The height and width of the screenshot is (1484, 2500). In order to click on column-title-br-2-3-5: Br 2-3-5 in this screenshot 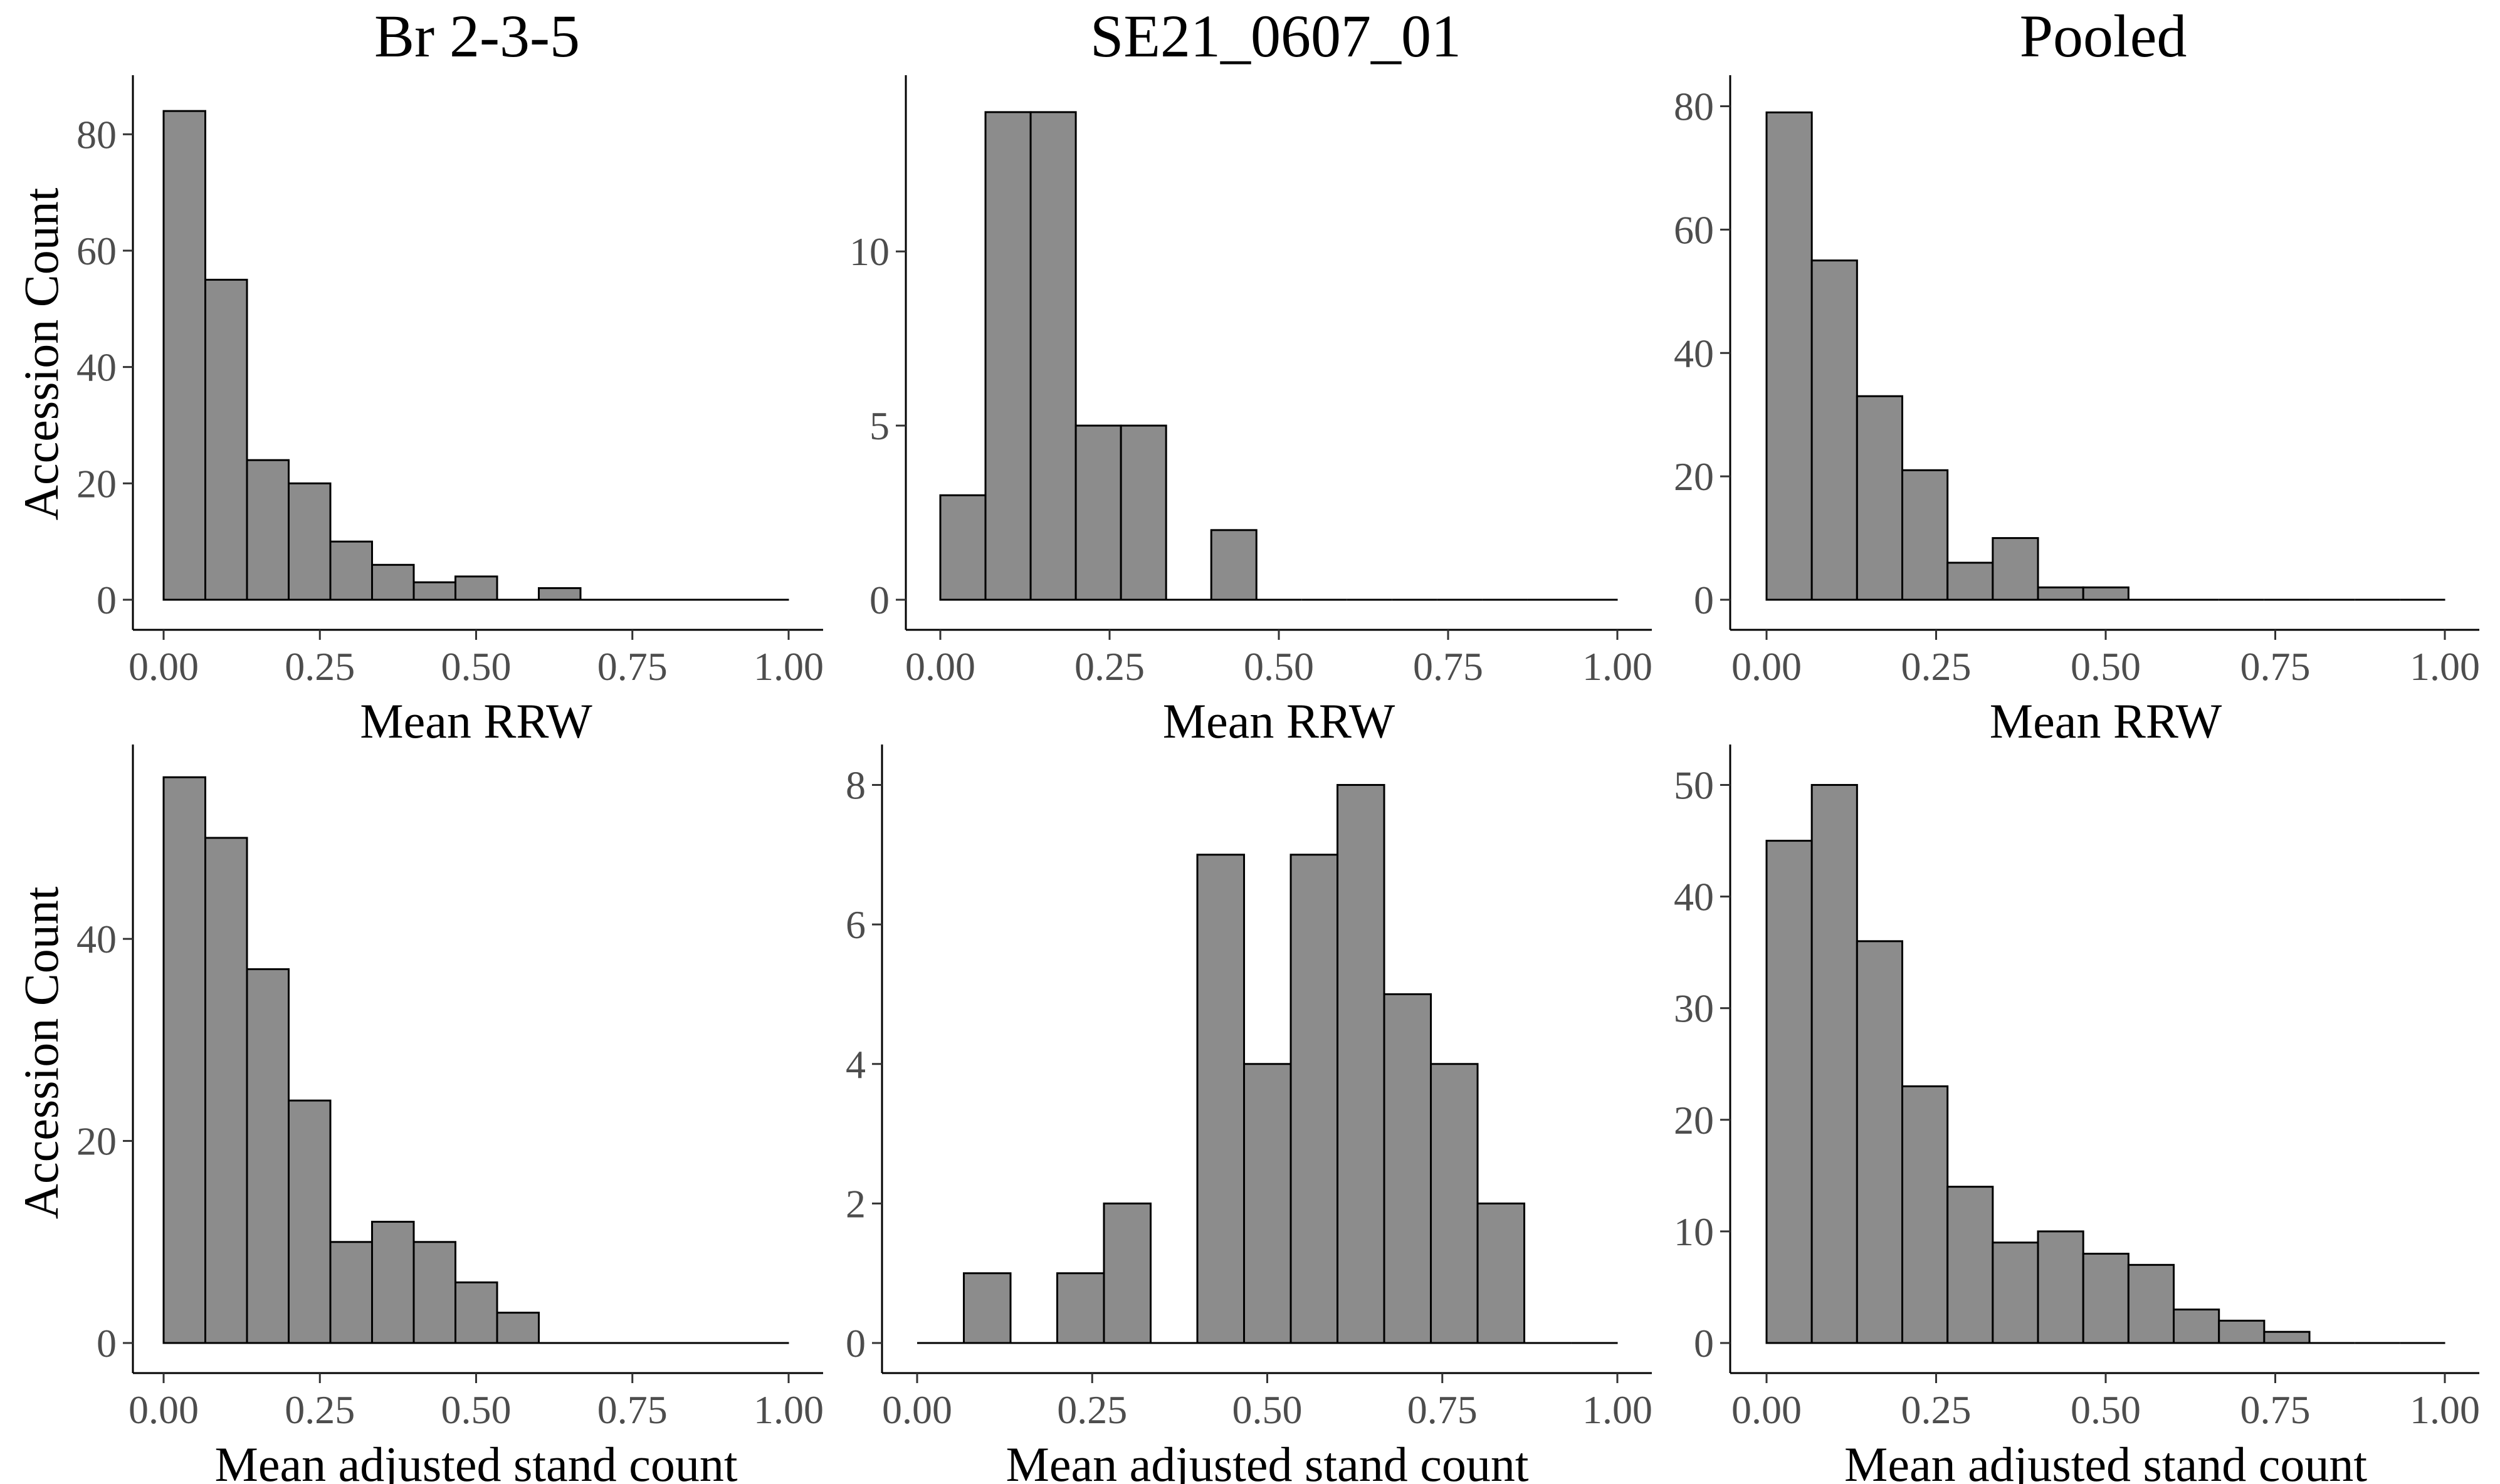, I will do `click(477, 36)`.